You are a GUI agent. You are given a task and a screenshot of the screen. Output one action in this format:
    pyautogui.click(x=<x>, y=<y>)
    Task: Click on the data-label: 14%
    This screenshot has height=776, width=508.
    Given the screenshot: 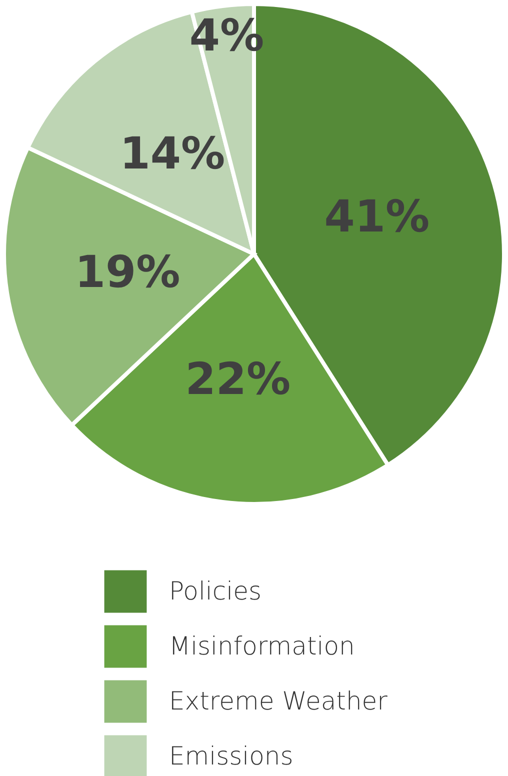 What is the action you would take?
    pyautogui.click(x=173, y=154)
    